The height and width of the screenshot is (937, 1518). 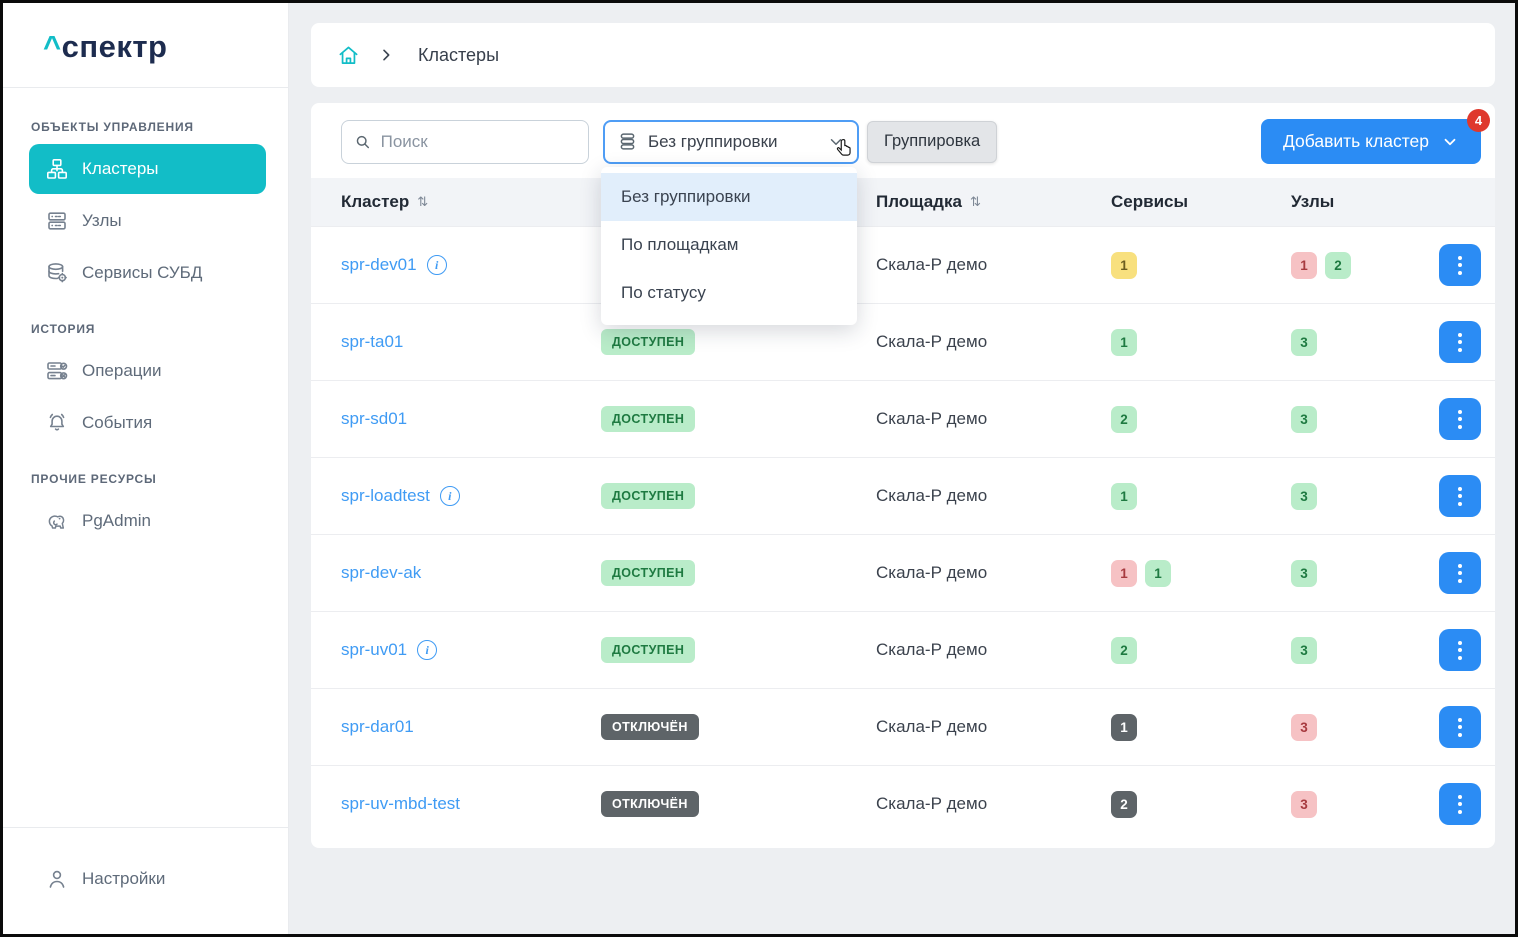 I want to click on column-header-site: Площадка, so click(x=919, y=201).